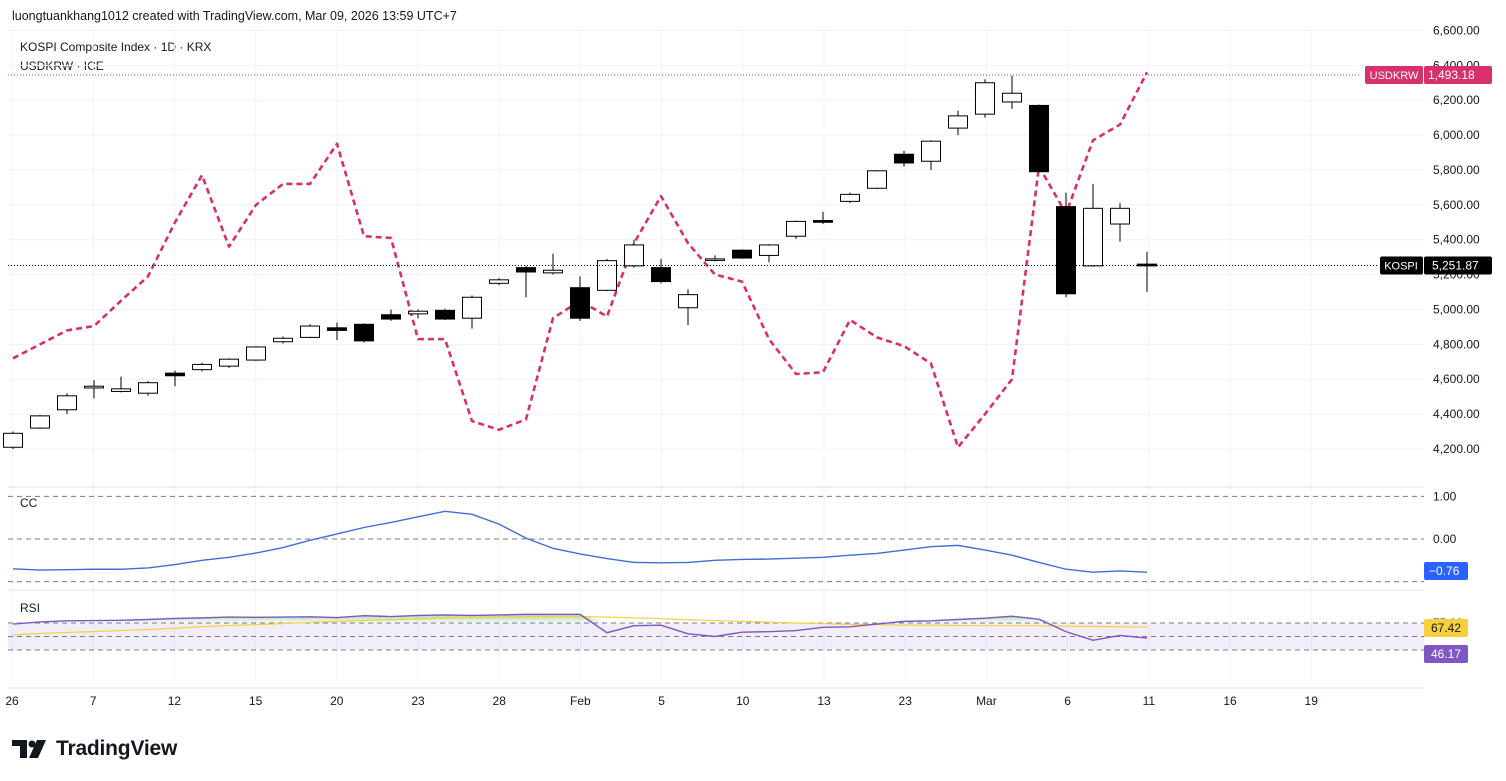  What do you see at coordinates (906, 701) in the screenshot?
I see `time-tick-label: 23` at bounding box center [906, 701].